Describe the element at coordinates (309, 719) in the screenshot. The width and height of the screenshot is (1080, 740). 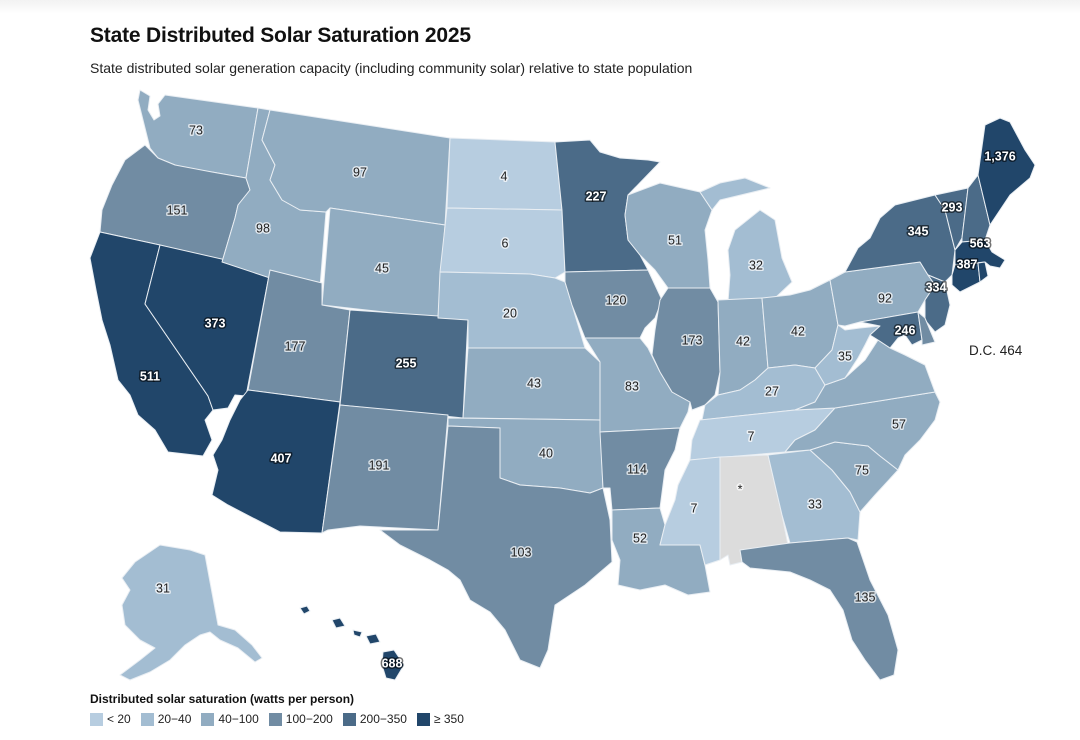
I see `legend-label: 100−200` at that location.